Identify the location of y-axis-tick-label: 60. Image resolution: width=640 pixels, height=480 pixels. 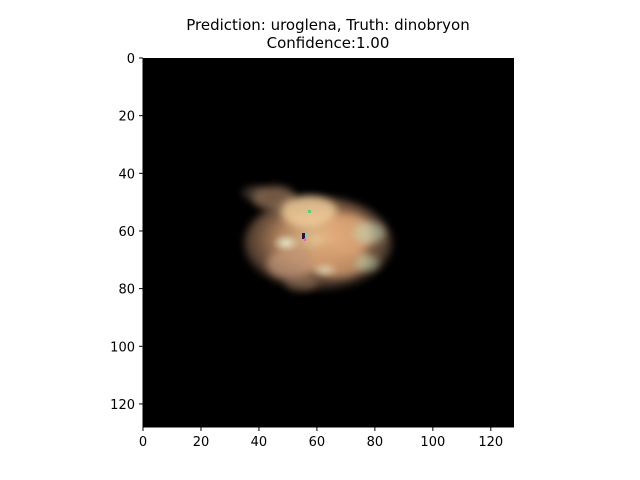
(126, 232).